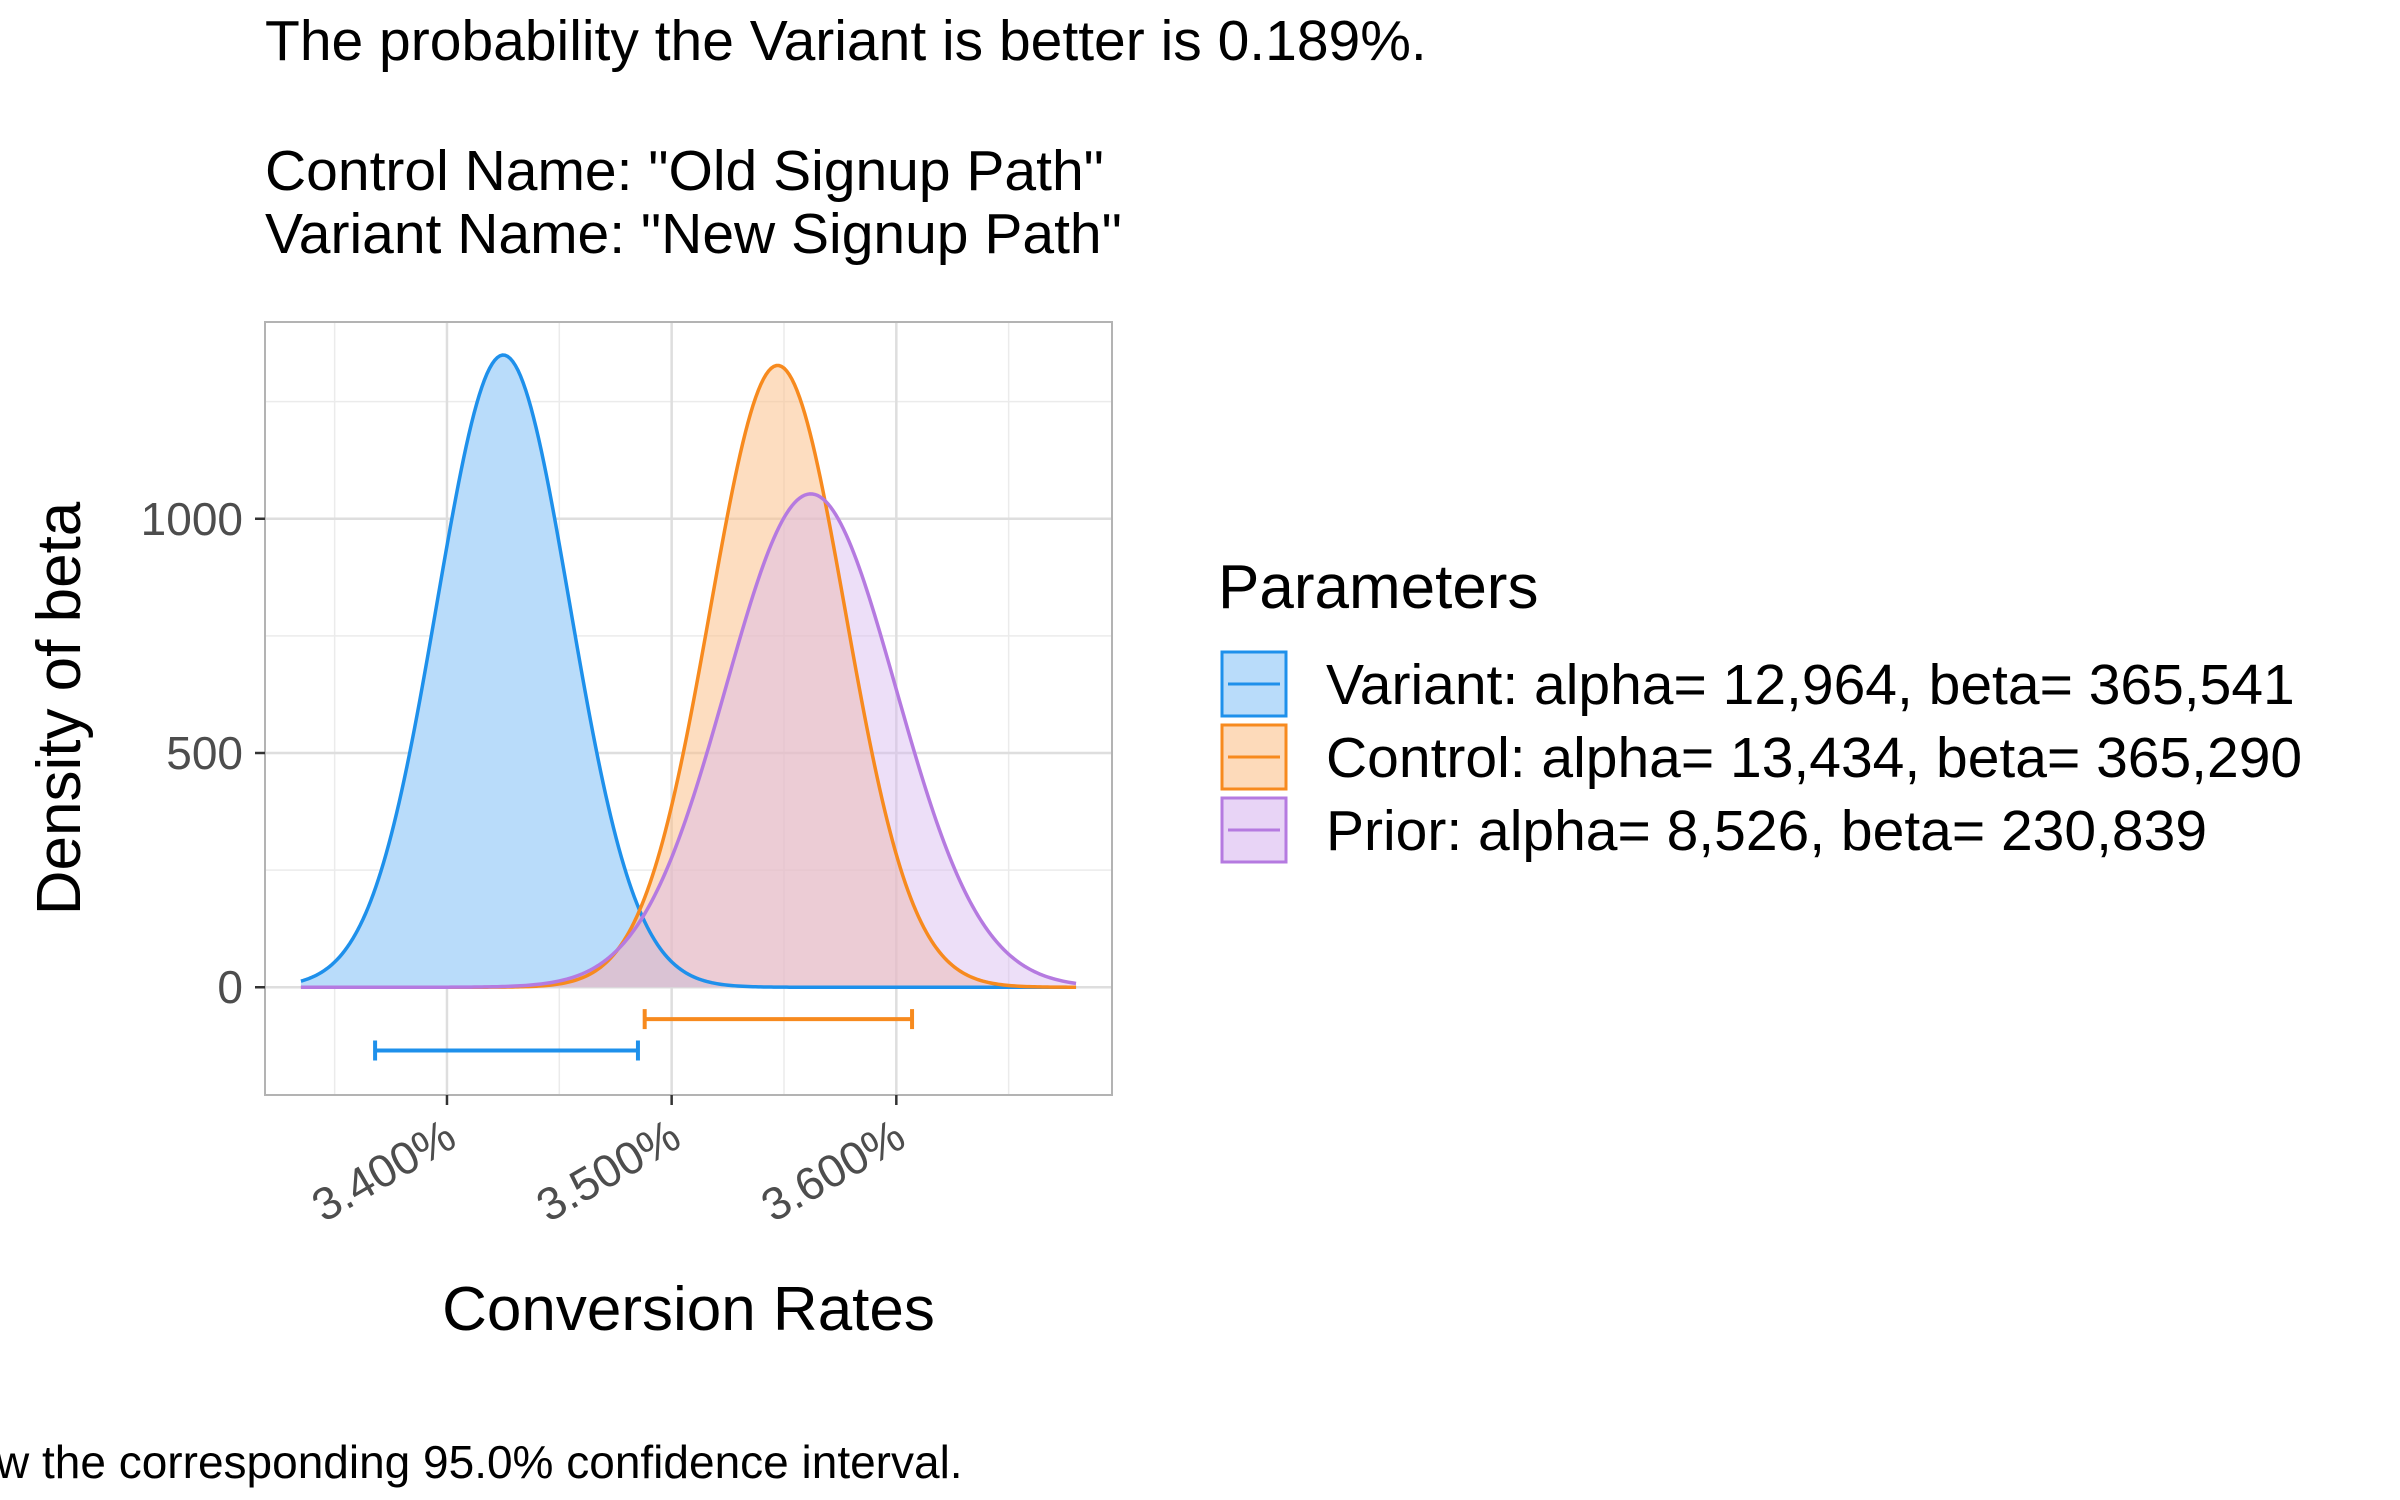 Image resolution: width=2400 pixels, height=1500 pixels. I want to click on y-axis-ticks: 0 500 1000, so click(203, 753).